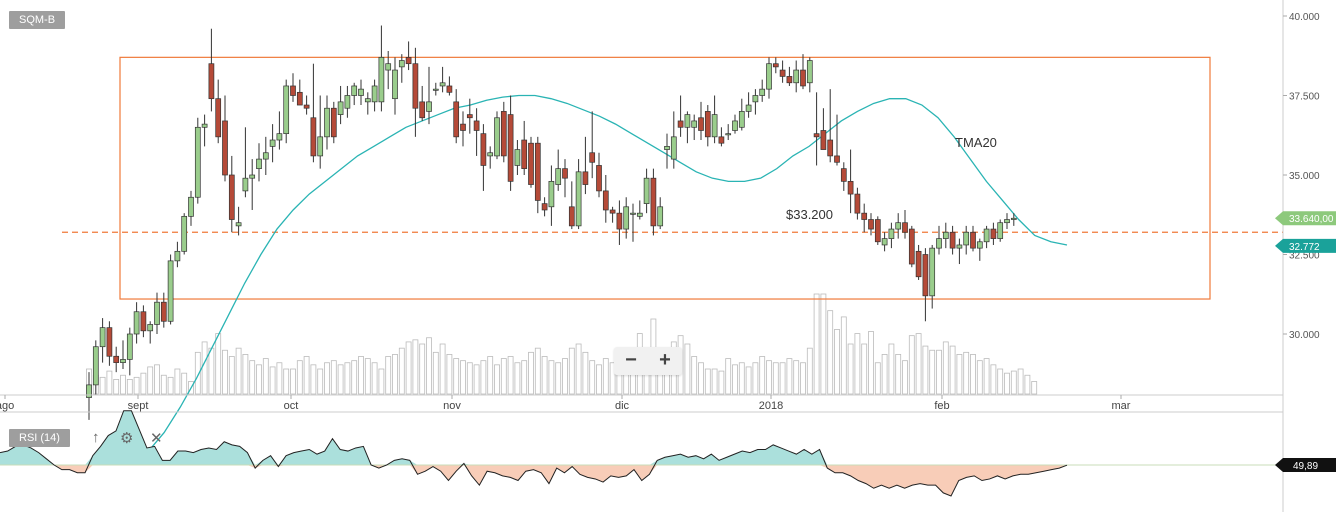 This screenshot has height=512, width=1336. Describe the element at coordinates (39, 438) in the screenshot. I see `indicator-badge: RSI (14)` at that location.